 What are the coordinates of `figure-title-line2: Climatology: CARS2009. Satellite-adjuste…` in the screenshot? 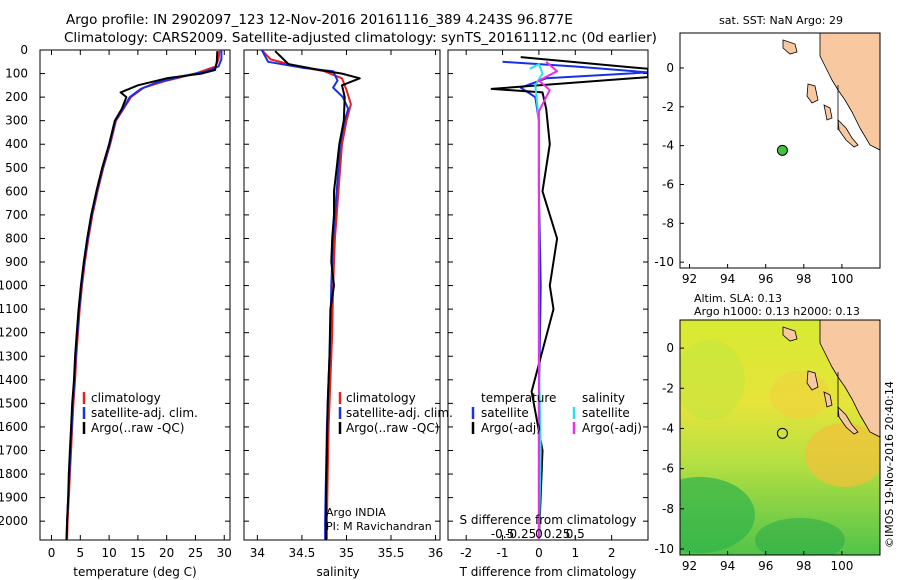 It's located at (360, 38).